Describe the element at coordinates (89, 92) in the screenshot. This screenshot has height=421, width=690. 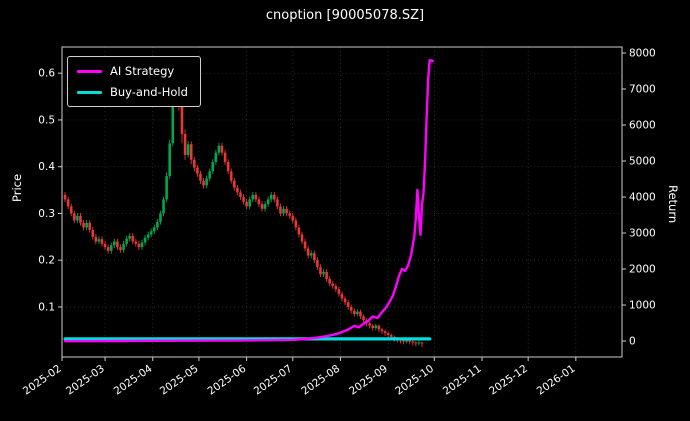
I see `buy-and-hold-line-swatch` at that location.